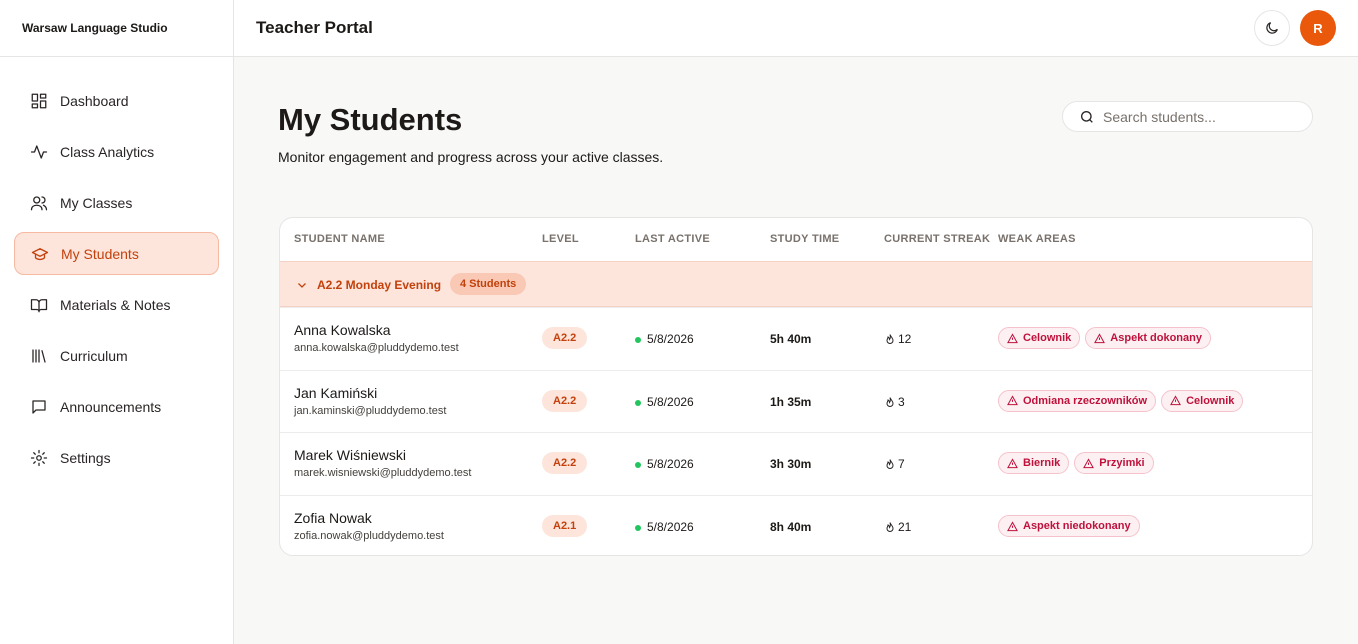  I want to click on top-bar: Teacher Portal R, so click(796, 28).